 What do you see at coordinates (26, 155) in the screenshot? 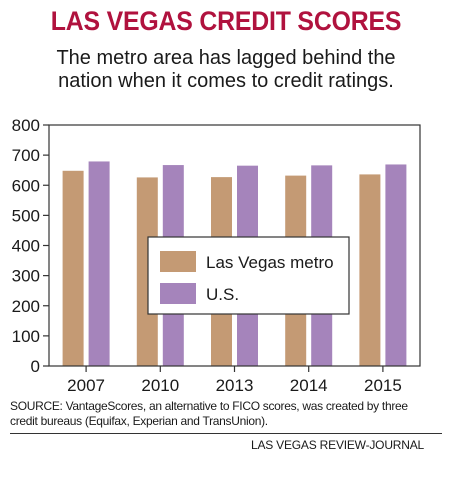
I see `y-tick-label: 700` at bounding box center [26, 155].